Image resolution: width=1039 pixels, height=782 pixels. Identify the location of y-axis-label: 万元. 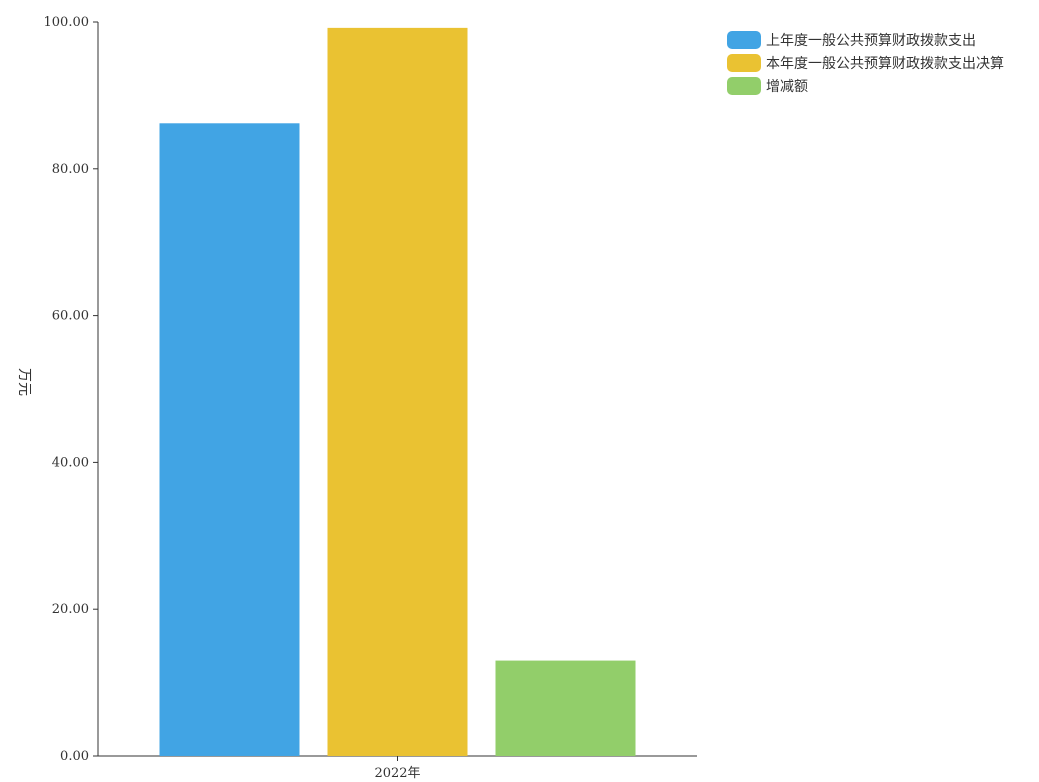
(24, 382).